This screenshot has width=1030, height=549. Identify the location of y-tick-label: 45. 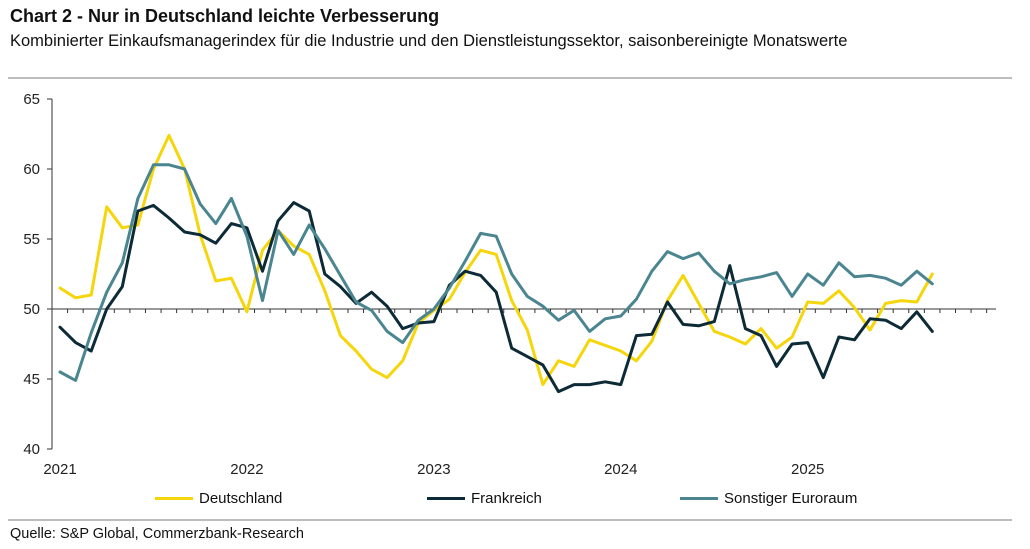
(31, 379).